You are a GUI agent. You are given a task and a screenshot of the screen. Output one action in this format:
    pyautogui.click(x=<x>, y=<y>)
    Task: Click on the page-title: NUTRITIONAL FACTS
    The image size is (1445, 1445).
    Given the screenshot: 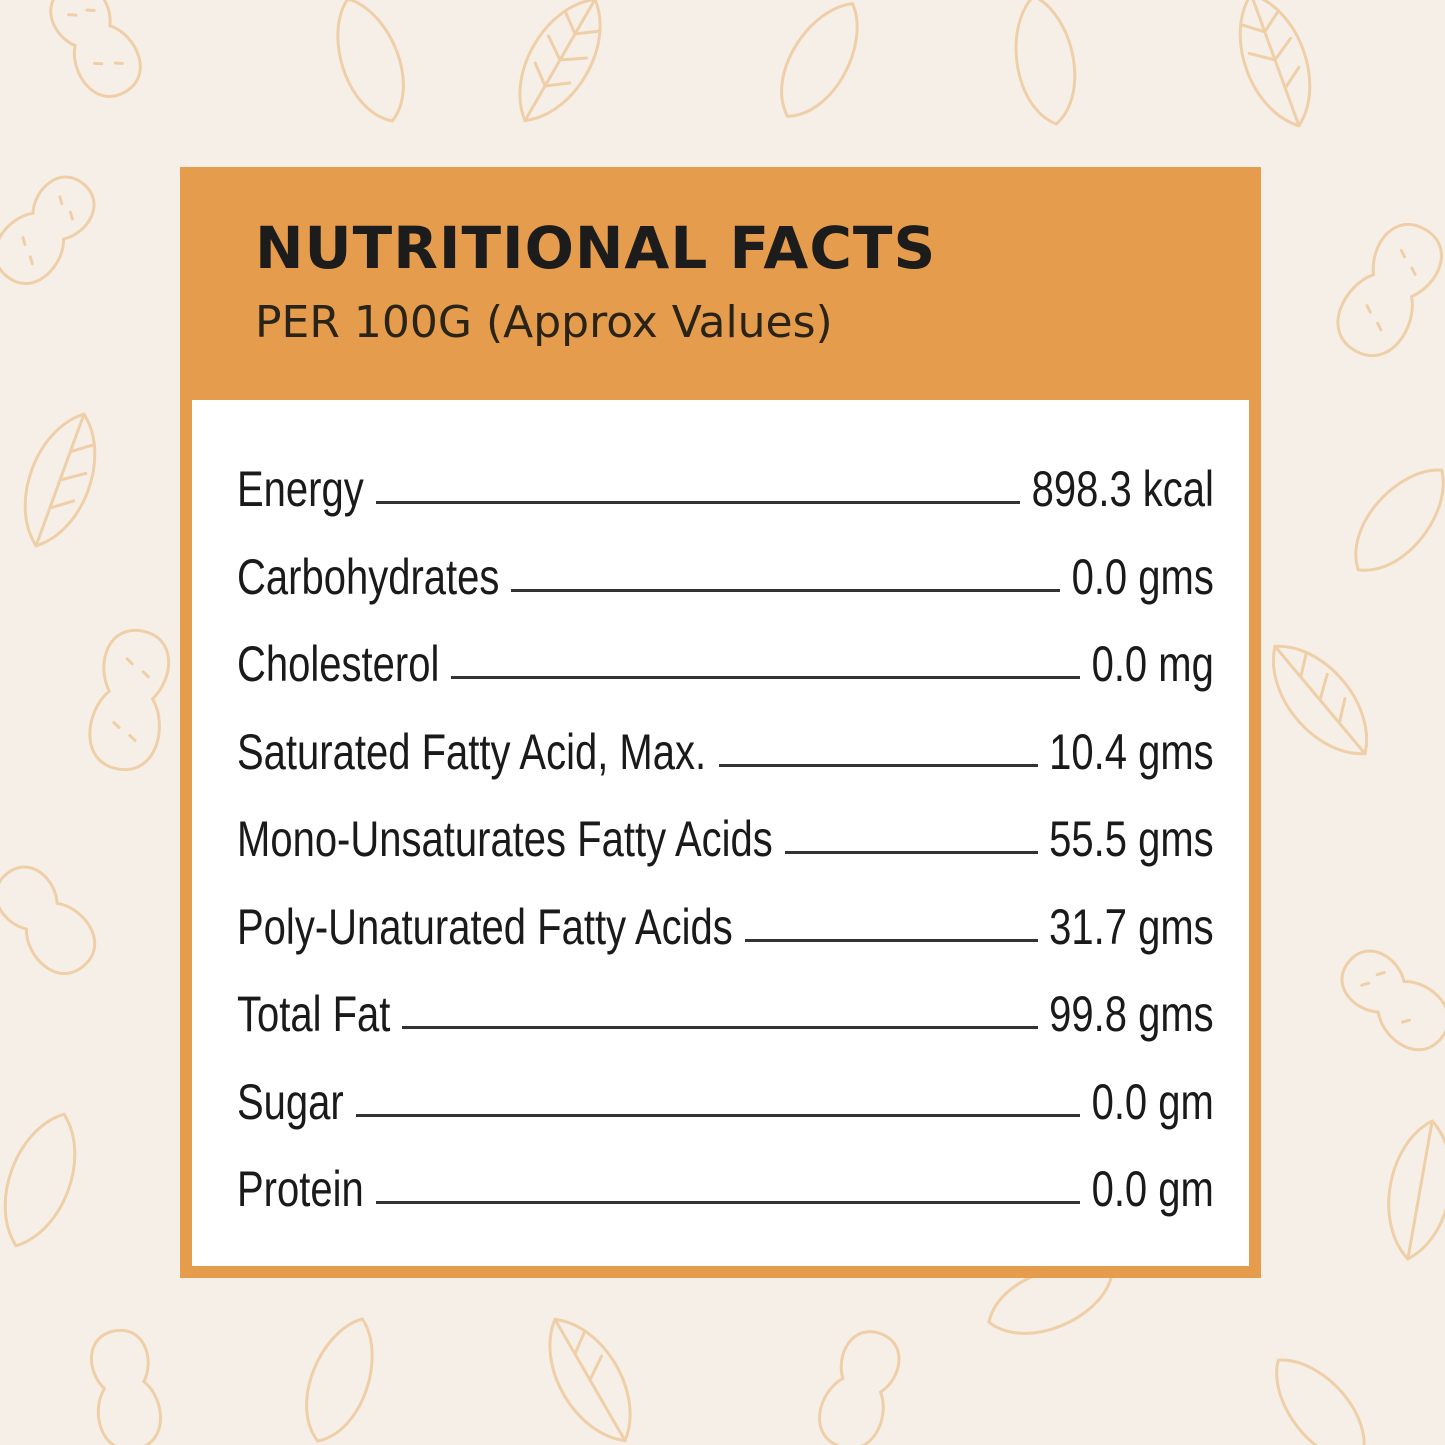 What is the action you would take?
    pyautogui.click(x=596, y=248)
    